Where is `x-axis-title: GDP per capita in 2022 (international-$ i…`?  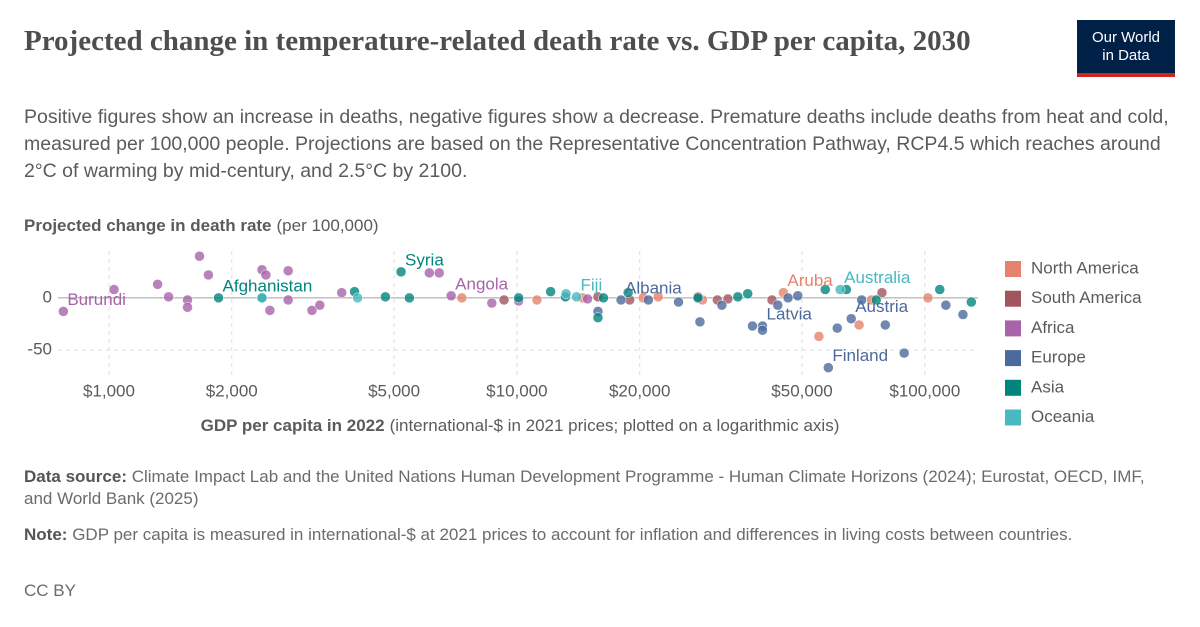
x-axis-title: GDP per capita in 2022 (international-$ i… is located at coordinates (520, 425).